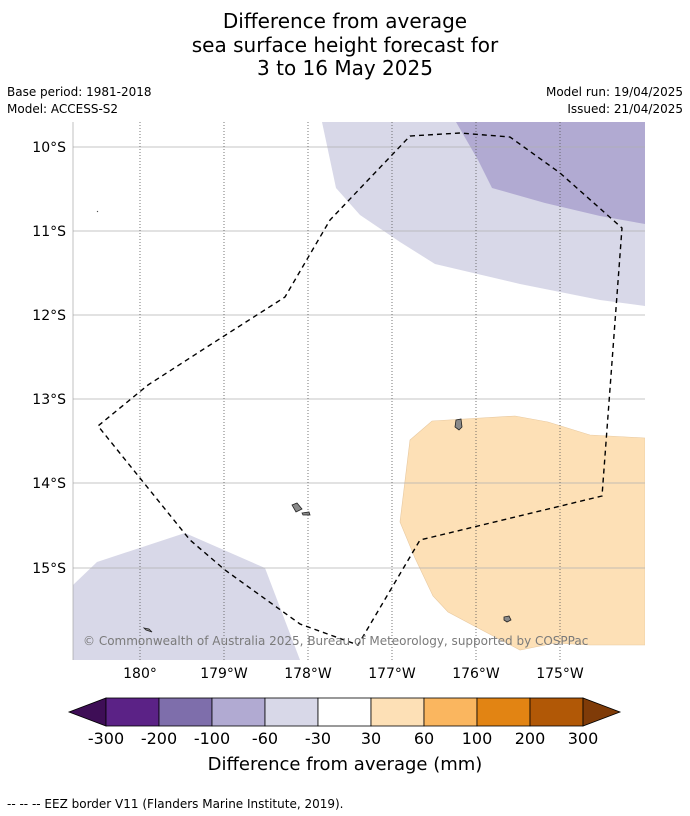  What do you see at coordinates (106, 738) in the screenshot?
I see `colorbar-tick-label: -300` at bounding box center [106, 738].